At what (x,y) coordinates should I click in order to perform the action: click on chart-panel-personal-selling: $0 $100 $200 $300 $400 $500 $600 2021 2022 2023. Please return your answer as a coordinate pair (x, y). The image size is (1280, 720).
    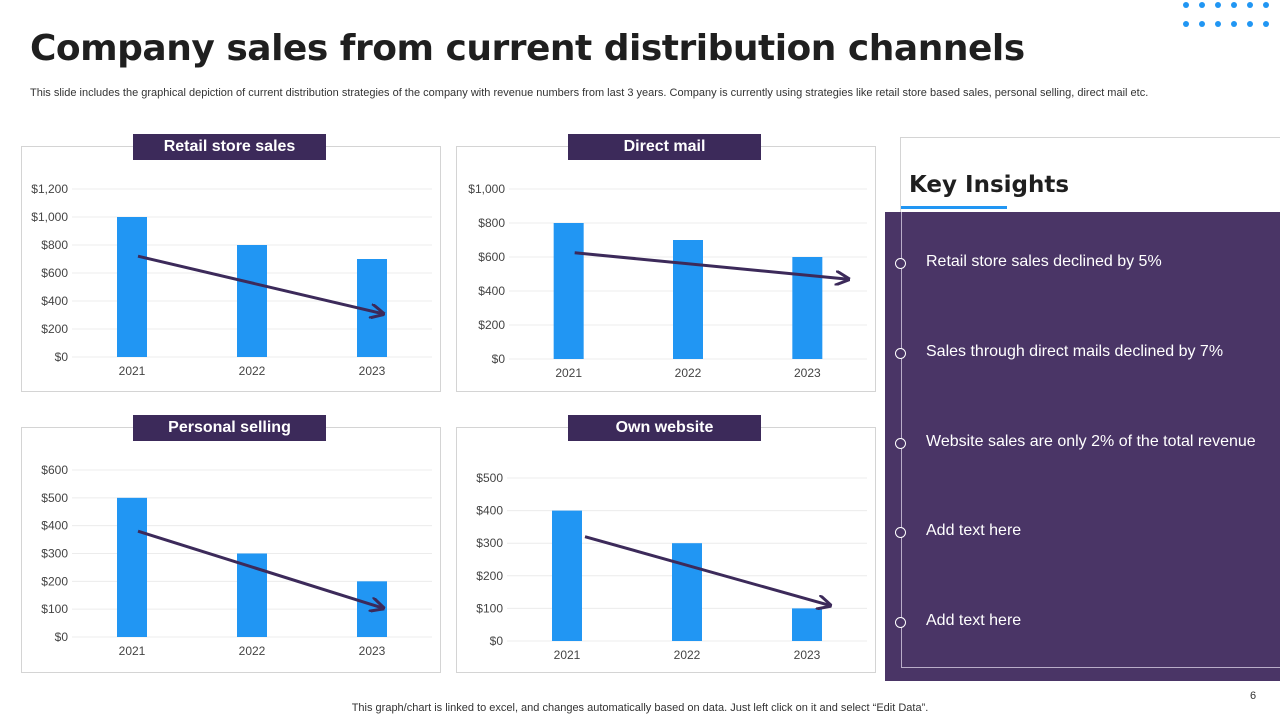
    Looking at the image, I should click on (231, 550).